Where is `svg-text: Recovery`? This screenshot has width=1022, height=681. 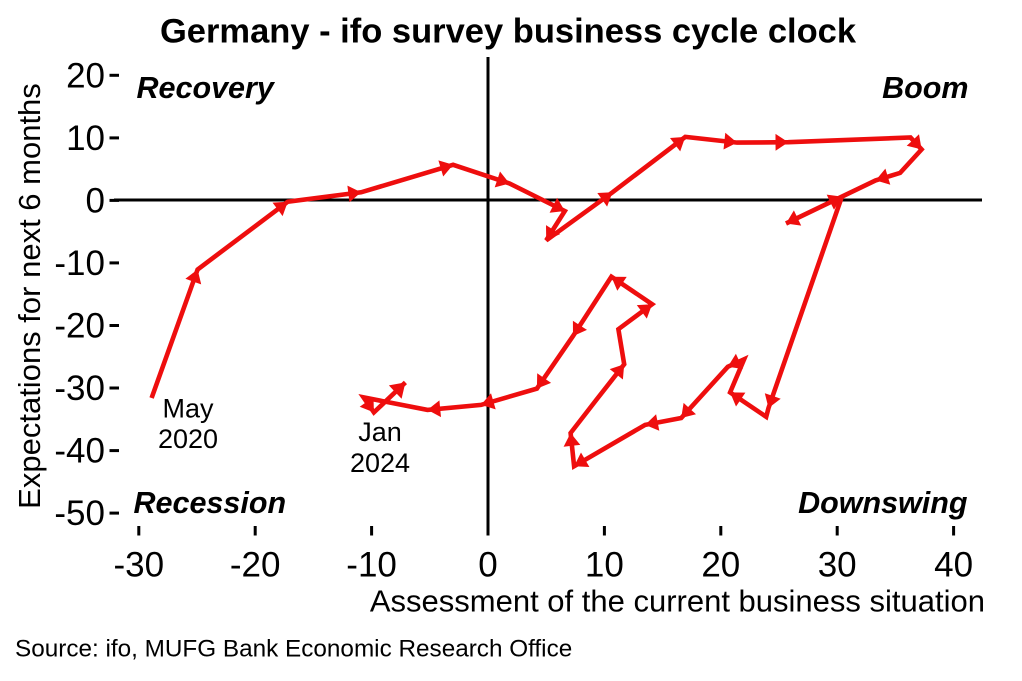
svg-text: Recovery is located at coordinates (206, 88).